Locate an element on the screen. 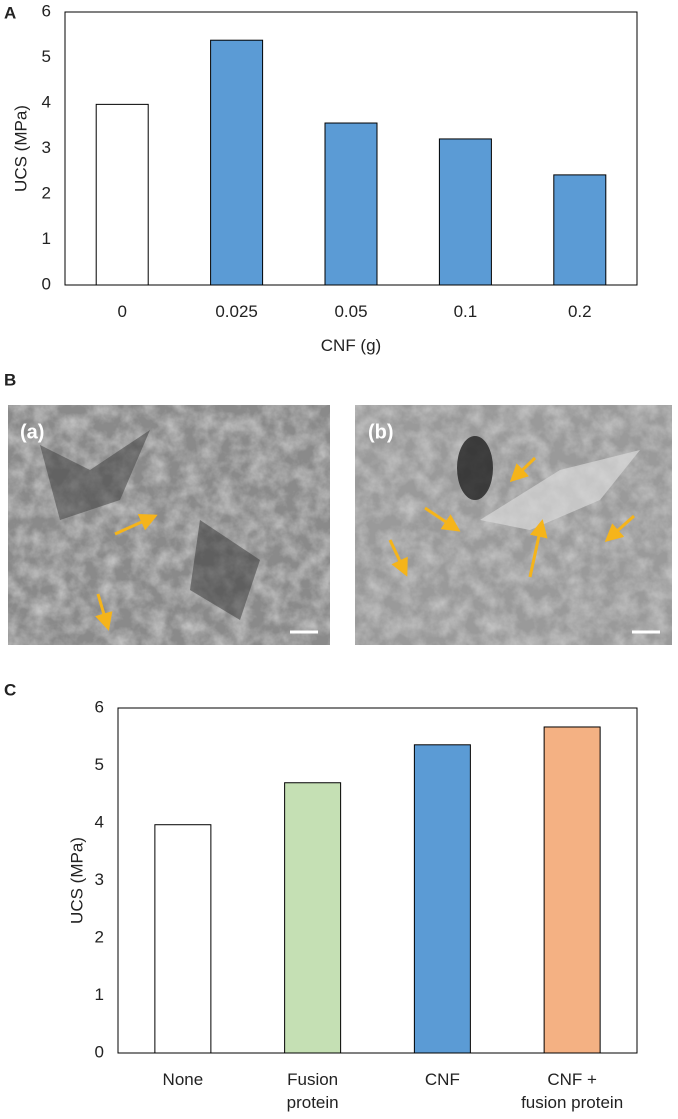 The image size is (678, 1119). x-tick-label: 0.2 is located at coordinates (579, 311).